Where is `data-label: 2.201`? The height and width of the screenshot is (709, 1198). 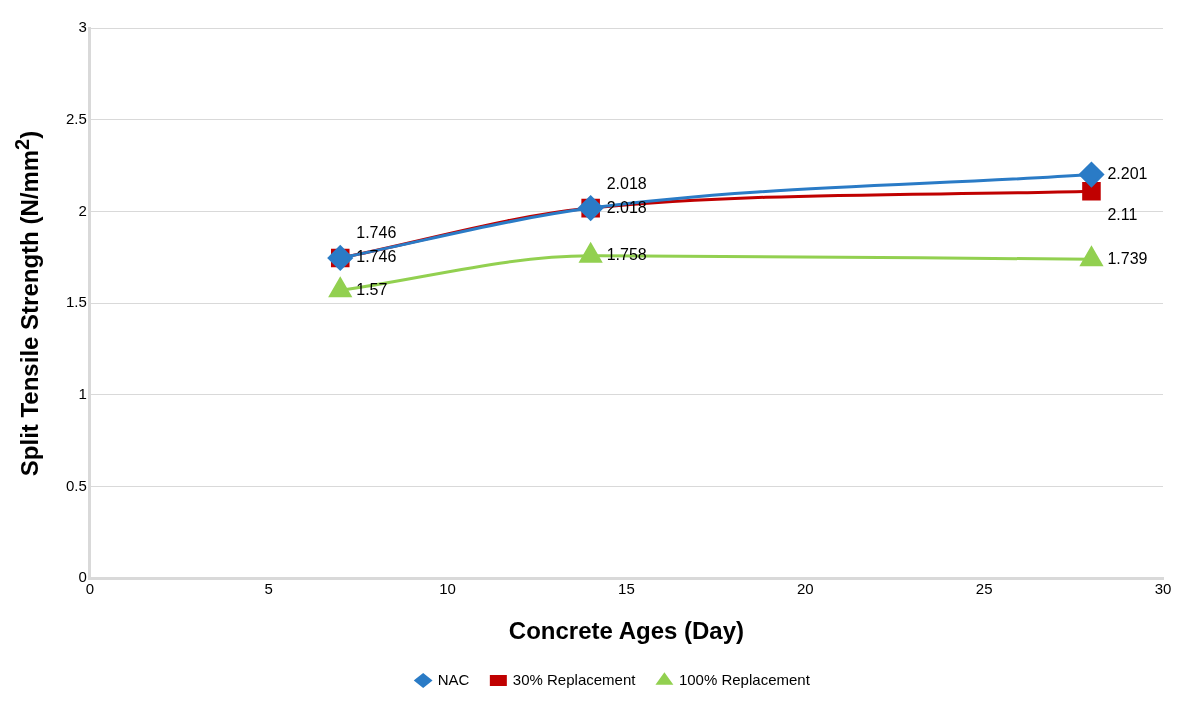
data-label: 2.201 is located at coordinates (1127, 173).